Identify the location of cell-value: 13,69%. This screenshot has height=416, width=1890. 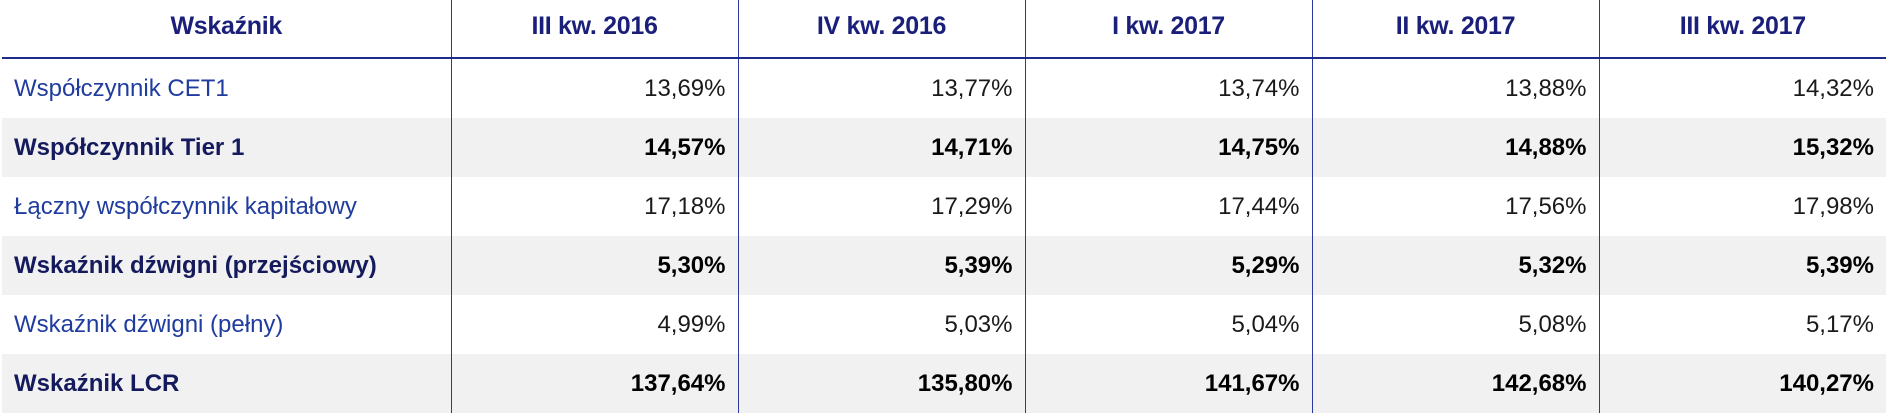
(594, 88).